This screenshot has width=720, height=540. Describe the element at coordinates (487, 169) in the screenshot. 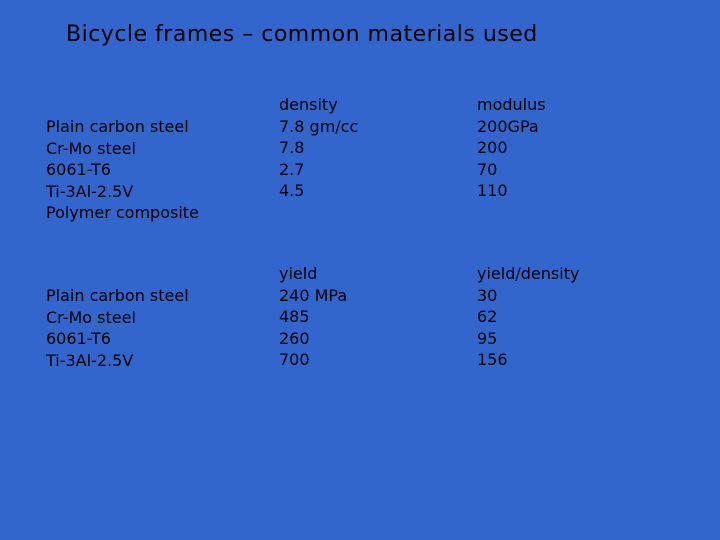

I see `modulus-value: 70` at that location.